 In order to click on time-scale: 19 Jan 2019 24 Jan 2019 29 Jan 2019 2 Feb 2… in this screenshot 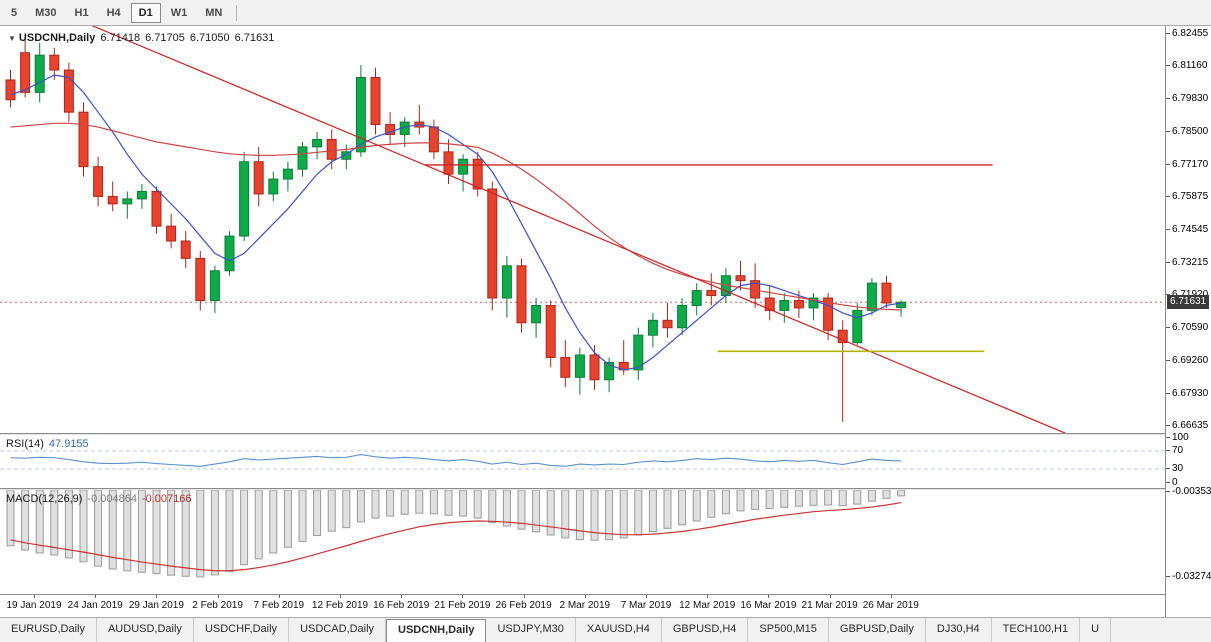, I will do `click(582, 605)`.